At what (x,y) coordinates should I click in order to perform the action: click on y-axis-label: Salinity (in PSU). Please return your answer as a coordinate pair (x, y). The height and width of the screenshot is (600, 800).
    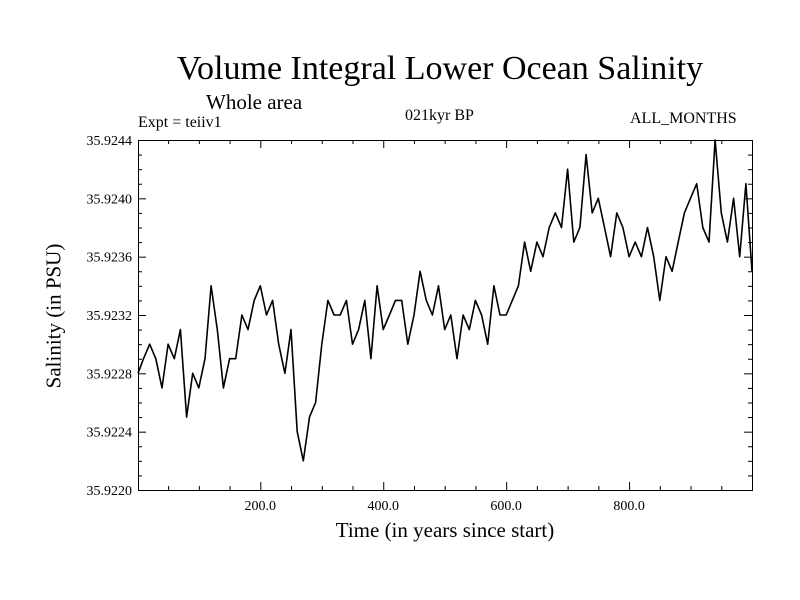
    Looking at the image, I should click on (53, 316).